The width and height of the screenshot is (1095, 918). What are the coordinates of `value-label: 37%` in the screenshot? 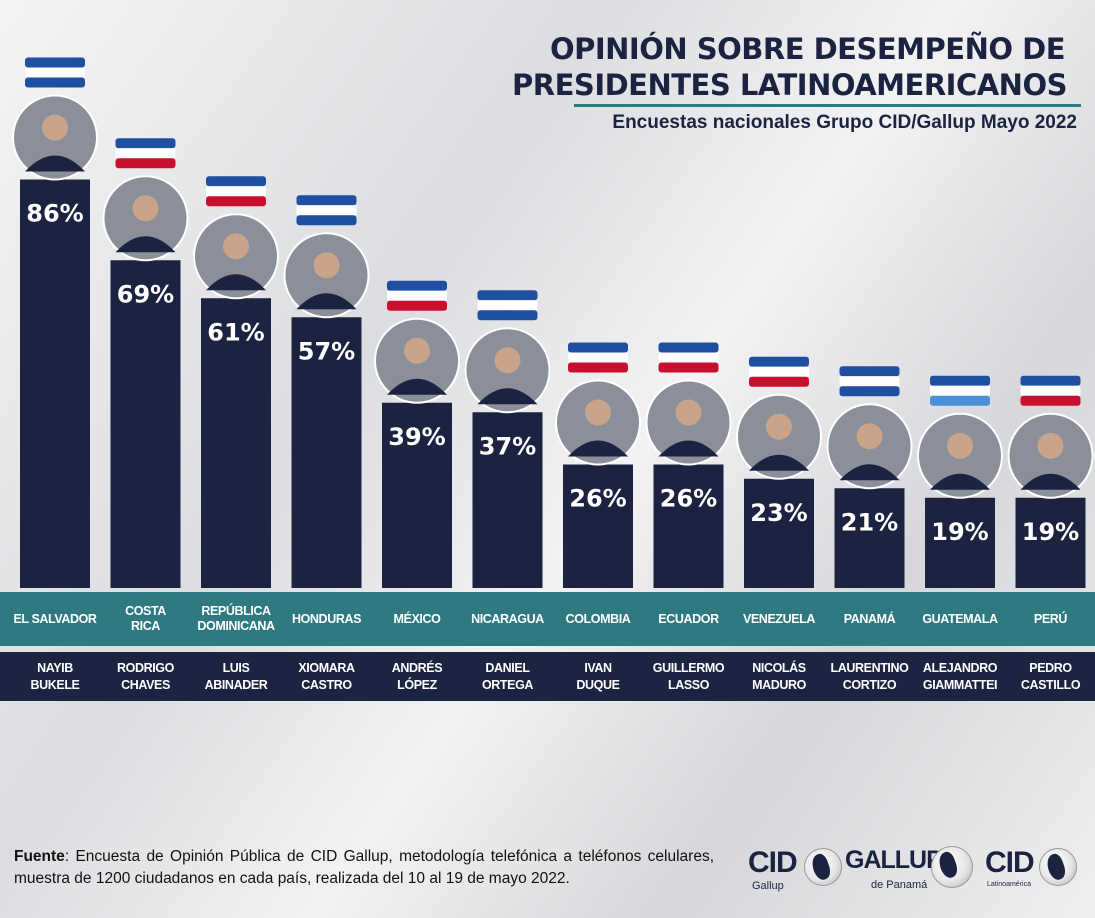 It's located at (507, 446).